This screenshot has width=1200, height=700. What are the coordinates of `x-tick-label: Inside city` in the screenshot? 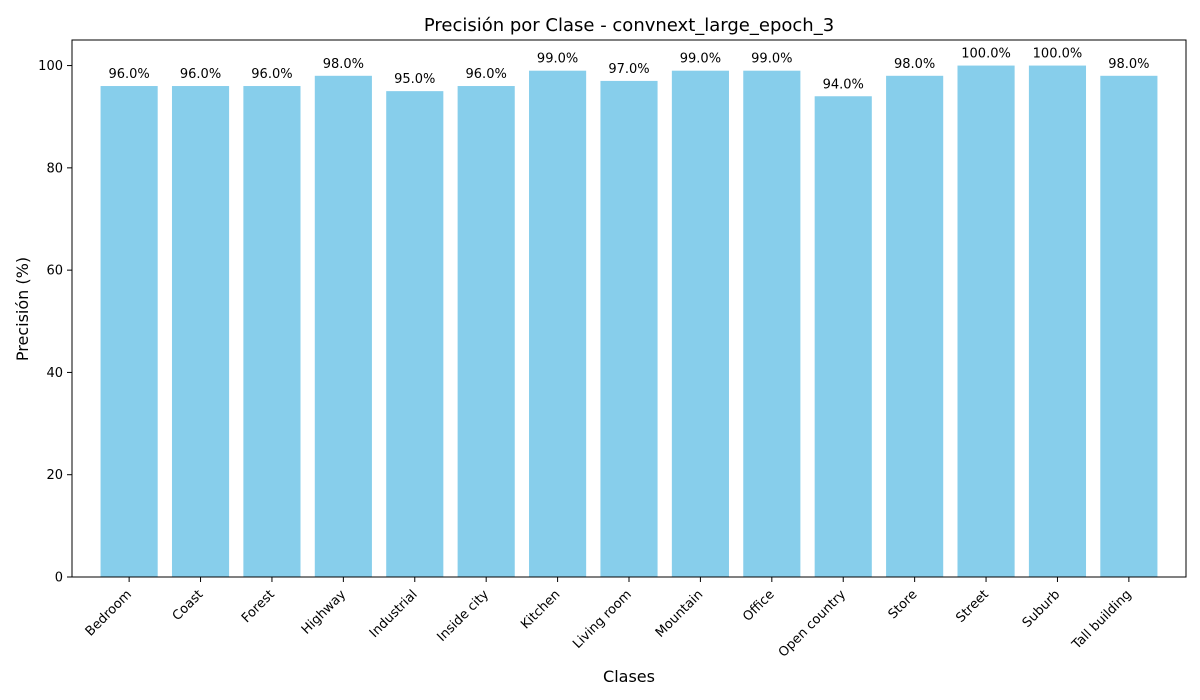 It's located at (463, 616).